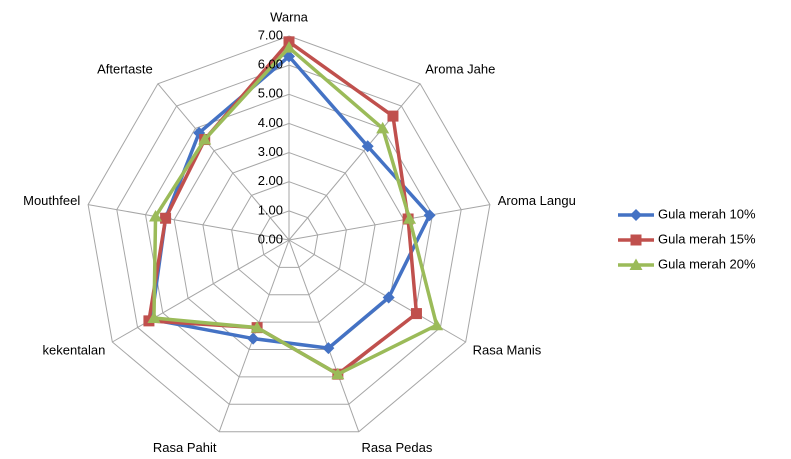  What do you see at coordinates (537, 200) in the screenshot?
I see `category-label: Aroma Langu` at bounding box center [537, 200].